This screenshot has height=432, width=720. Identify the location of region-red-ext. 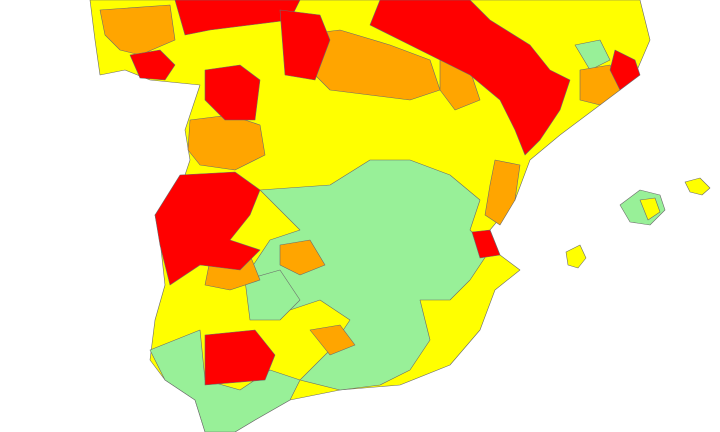
(207, 228).